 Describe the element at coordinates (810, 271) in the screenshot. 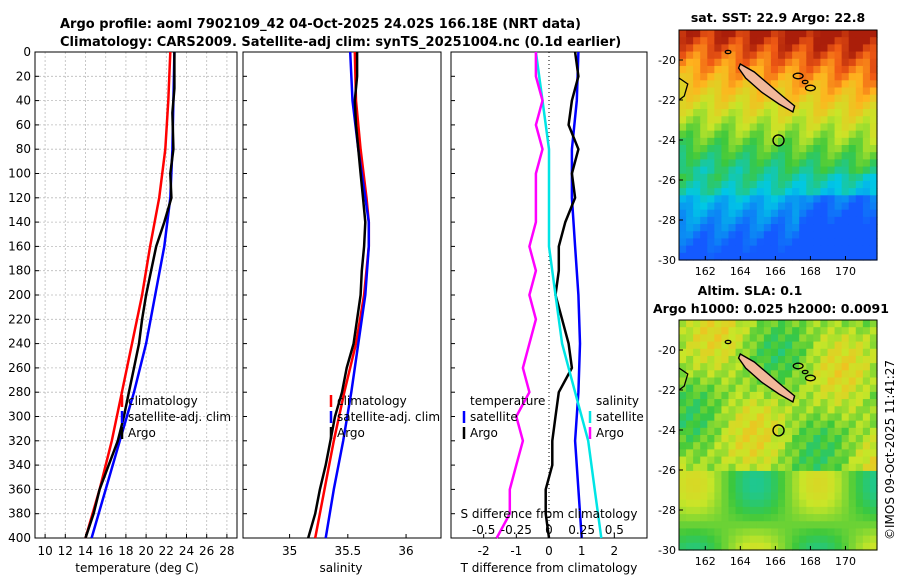

I see `map-x-tick-label: 168` at that location.